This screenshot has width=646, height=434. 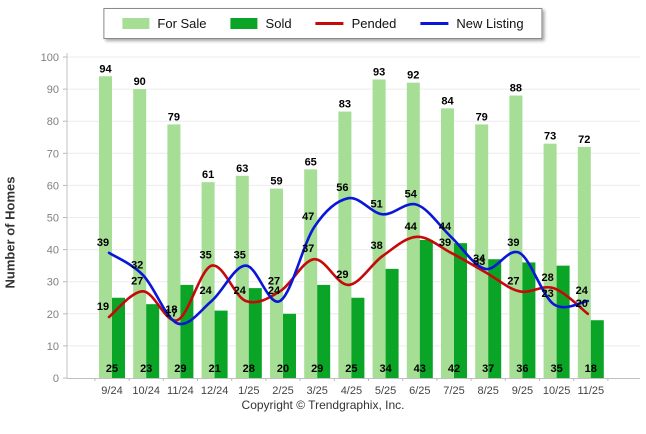 What do you see at coordinates (53, 251) in the screenshot?
I see `y-tick-label: 40` at bounding box center [53, 251].